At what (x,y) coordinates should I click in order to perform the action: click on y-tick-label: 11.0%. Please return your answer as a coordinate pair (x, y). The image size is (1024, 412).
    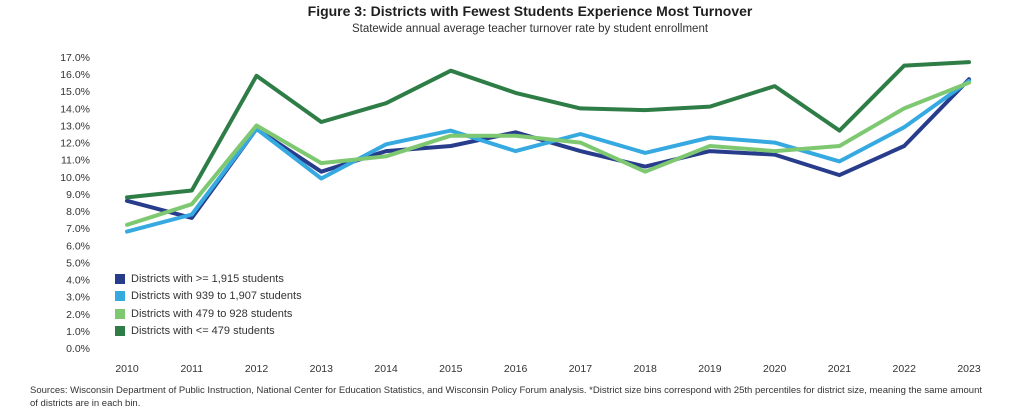
    Looking at the image, I should click on (75, 161).